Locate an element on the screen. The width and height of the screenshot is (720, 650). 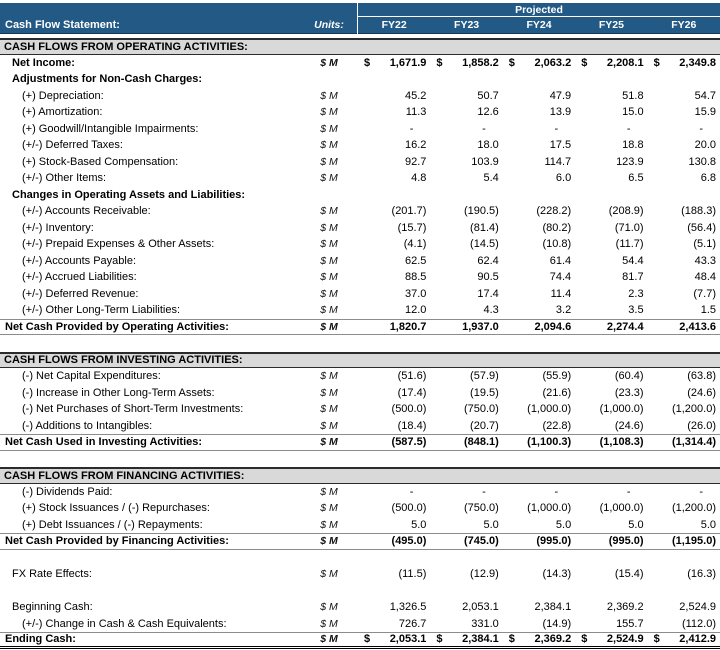
value-cell: $2,053.1 is located at coordinates (394, 639).